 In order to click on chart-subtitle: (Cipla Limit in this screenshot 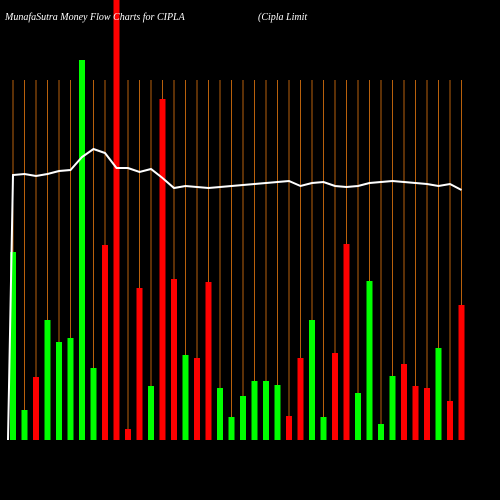, I will do `click(282, 17)`.